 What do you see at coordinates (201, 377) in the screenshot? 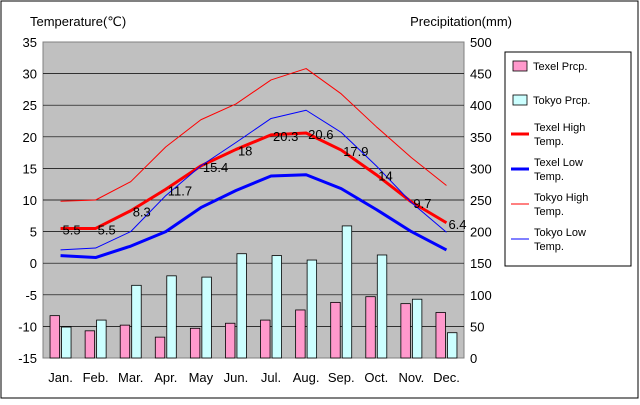
I see `x-tick-label: May` at bounding box center [201, 377].